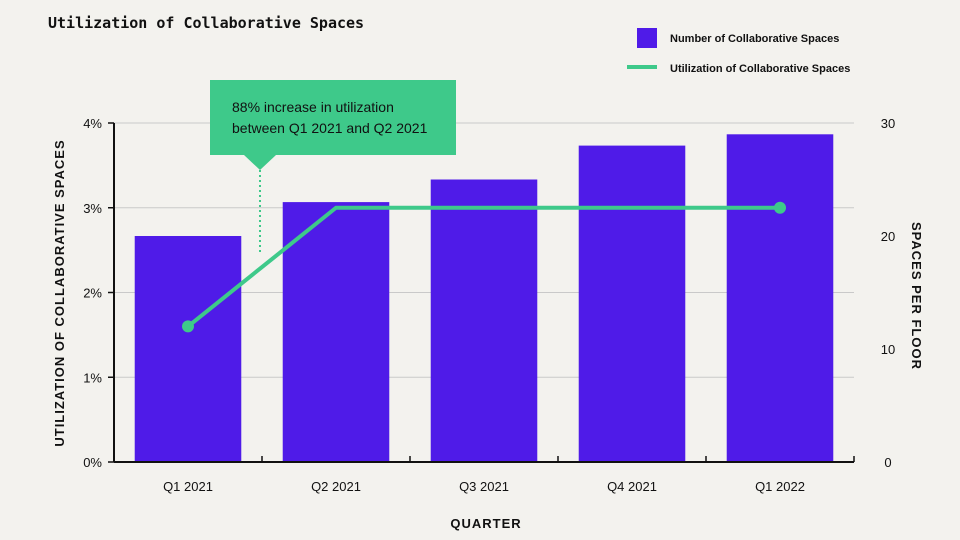  What do you see at coordinates (59, 292) in the screenshot?
I see `left-axis-title: UTILIZATION OF COLLABORATIVE SPACES` at bounding box center [59, 292].